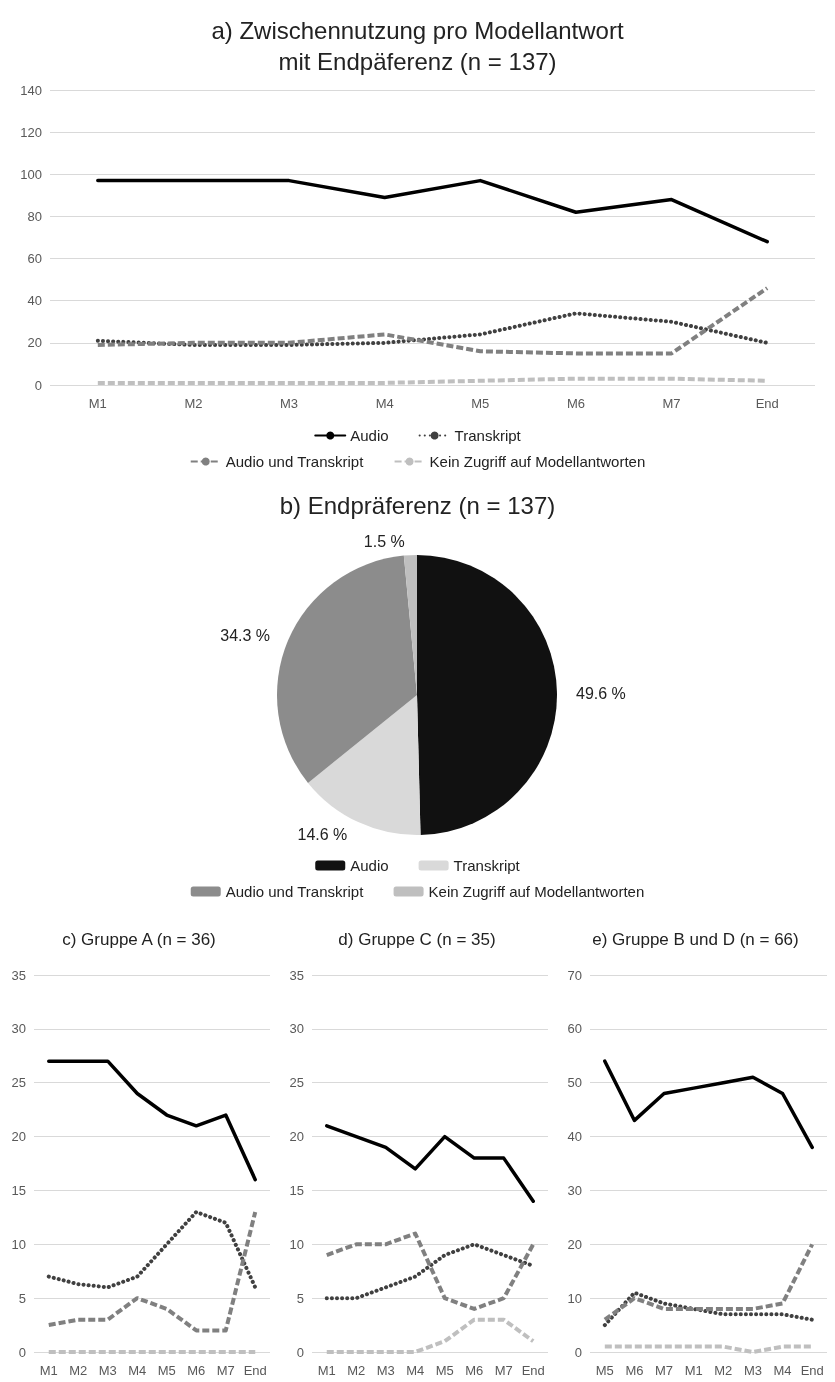 This screenshot has width=835, height=1382. What do you see at coordinates (417, 505) in the screenshot?
I see `chart-title: b) Endpräferenz (n = 137)` at bounding box center [417, 505].